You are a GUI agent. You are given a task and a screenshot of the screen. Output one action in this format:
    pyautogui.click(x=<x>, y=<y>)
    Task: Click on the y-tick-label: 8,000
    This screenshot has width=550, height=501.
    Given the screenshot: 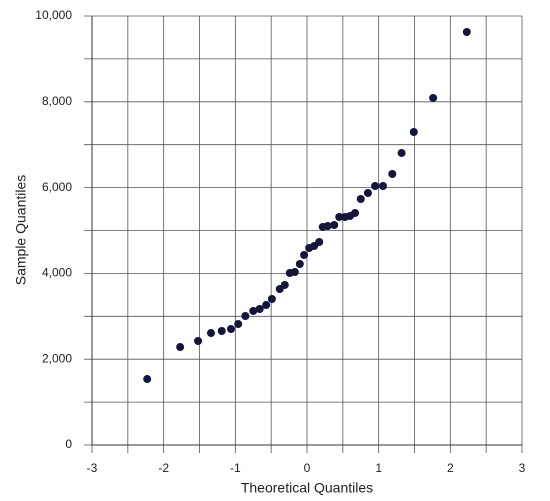 What is the action you would take?
    pyautogui.click(x=57, y=101)
    